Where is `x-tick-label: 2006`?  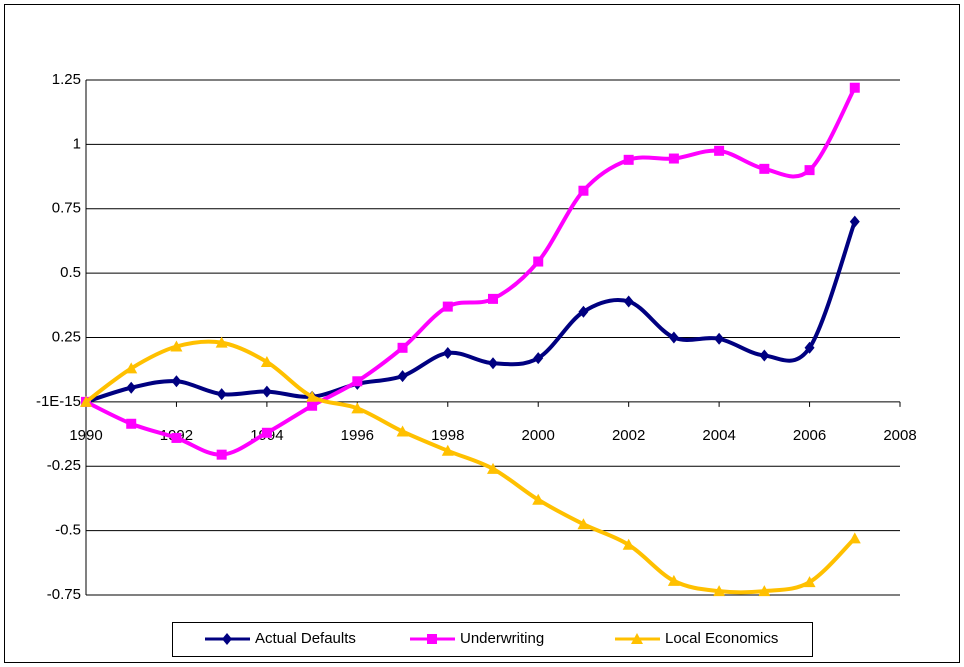
x-tick-label: 2006 is located at coordinates (809, 435).